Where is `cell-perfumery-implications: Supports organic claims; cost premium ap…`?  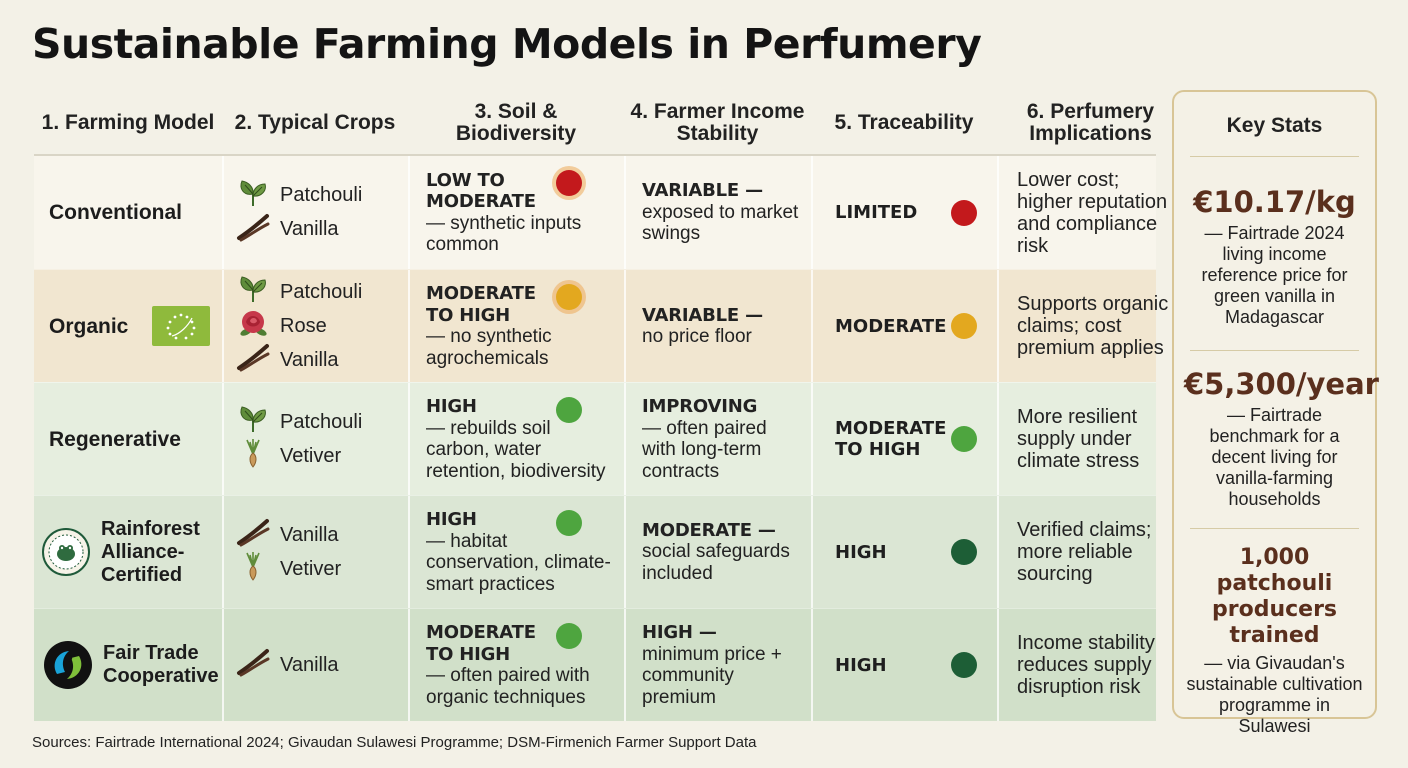 cell-perfumery-implications: Supports organic claims; cost premium ap… is located at coordinates (1090, 326).